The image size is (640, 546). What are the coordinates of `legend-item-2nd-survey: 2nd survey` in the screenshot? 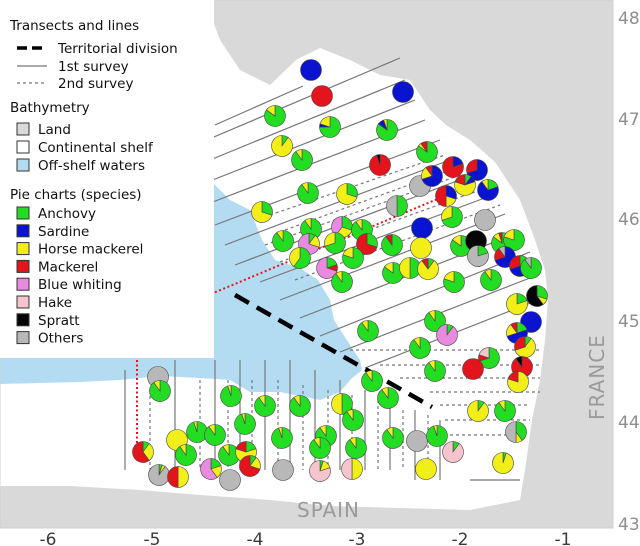 It's located at (95, 84).